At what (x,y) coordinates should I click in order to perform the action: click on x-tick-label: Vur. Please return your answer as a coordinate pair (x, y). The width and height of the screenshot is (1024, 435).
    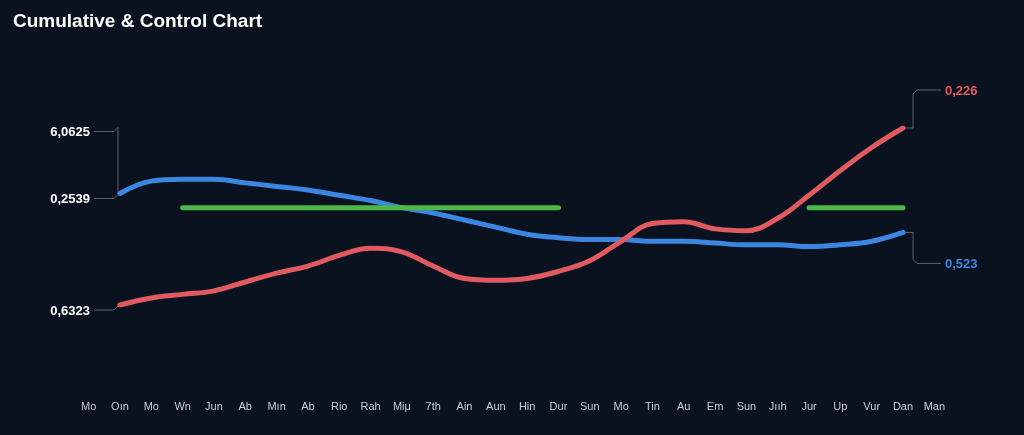
    Looking at the image, I should click on (872, 405).